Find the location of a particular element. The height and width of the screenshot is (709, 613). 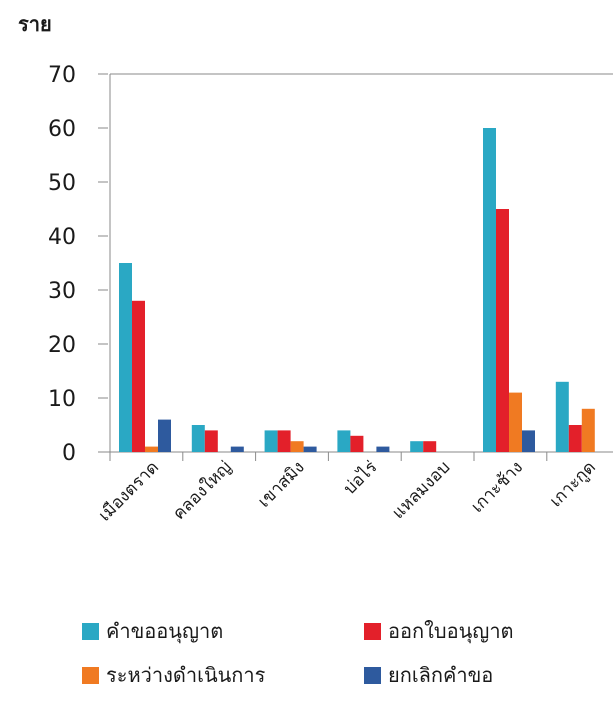

legend-item-in-progress: ระหว่างดำเนินการ is located at coordinates (223, 675).